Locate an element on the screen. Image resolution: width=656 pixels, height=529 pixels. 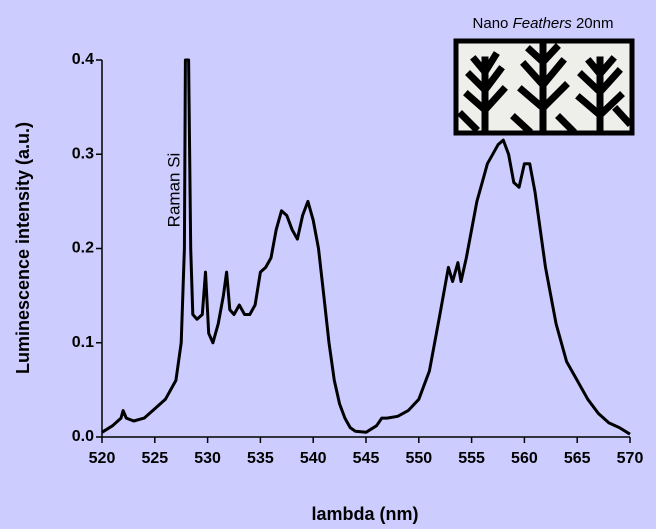
x-tick-label: 560 is located at coordinates (524, 458).